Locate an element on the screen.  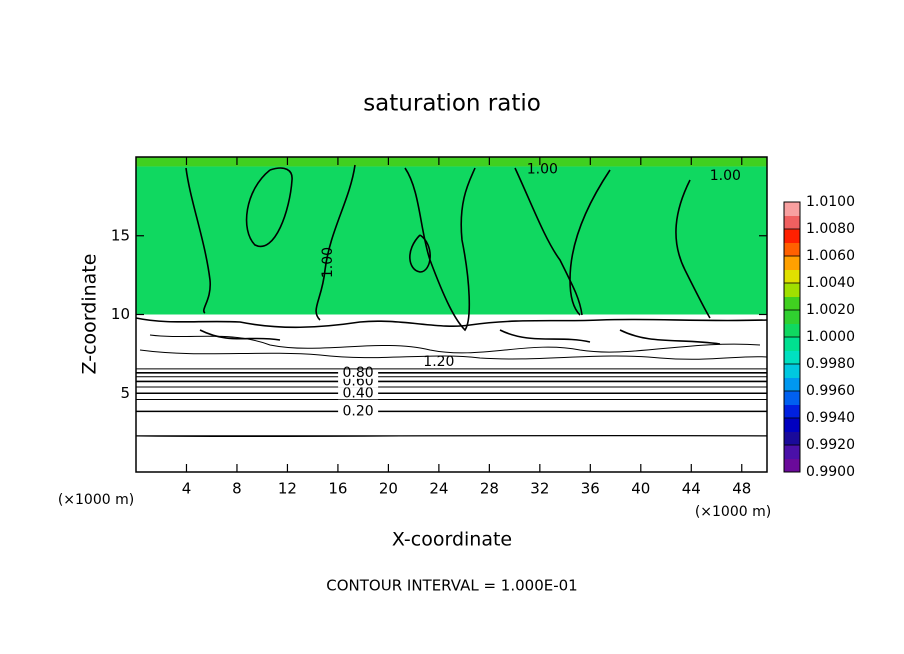
y-unit: (×1000 m) is located at coordinates (96, 500).